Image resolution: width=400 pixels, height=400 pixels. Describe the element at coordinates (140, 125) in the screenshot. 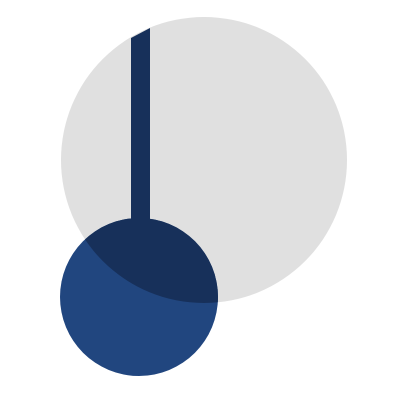

I see `pendulum-rod` at that location.